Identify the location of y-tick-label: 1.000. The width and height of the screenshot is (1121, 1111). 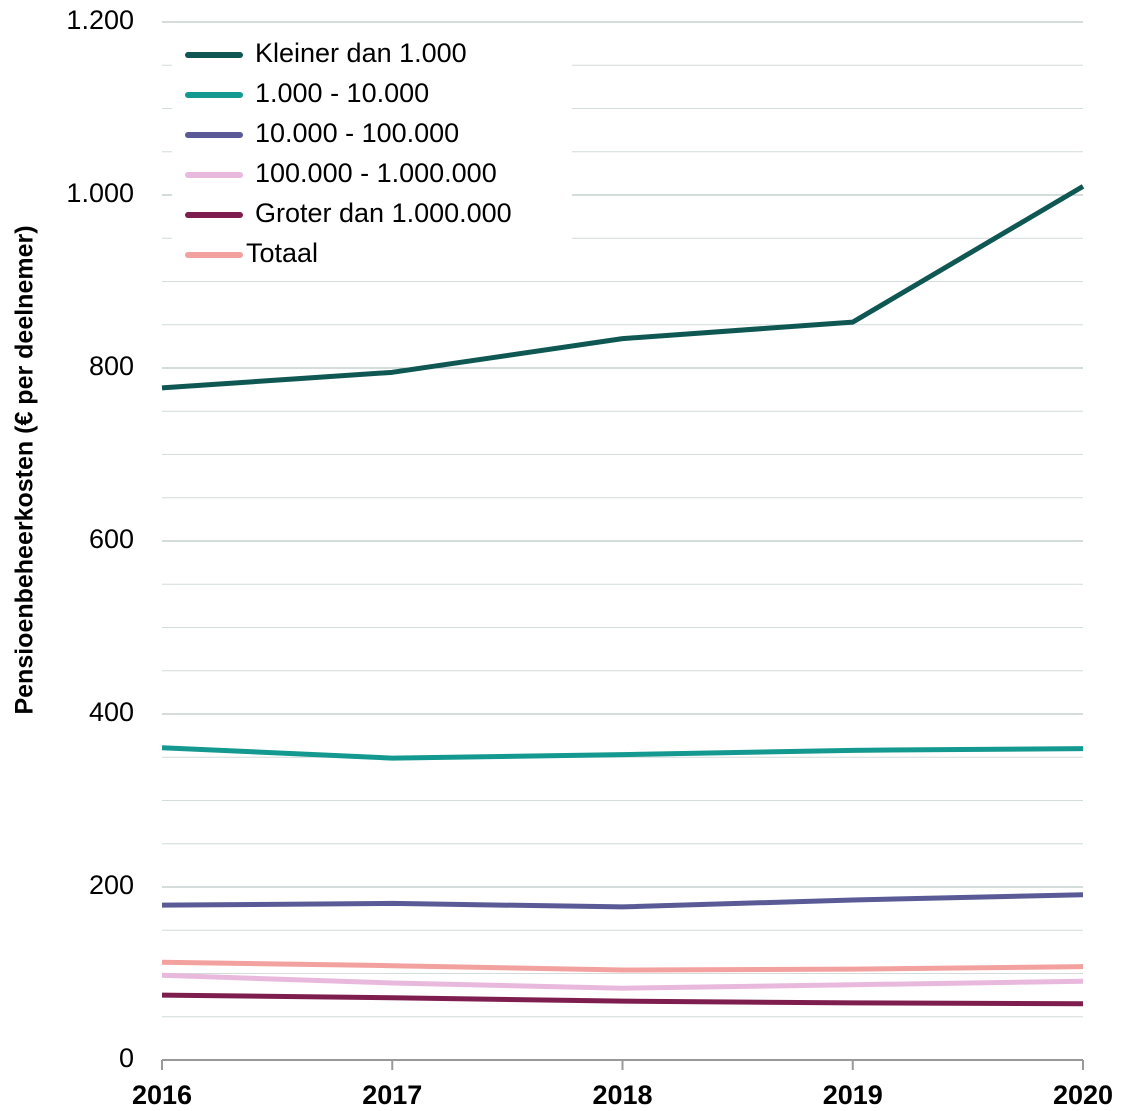
(100, 193).